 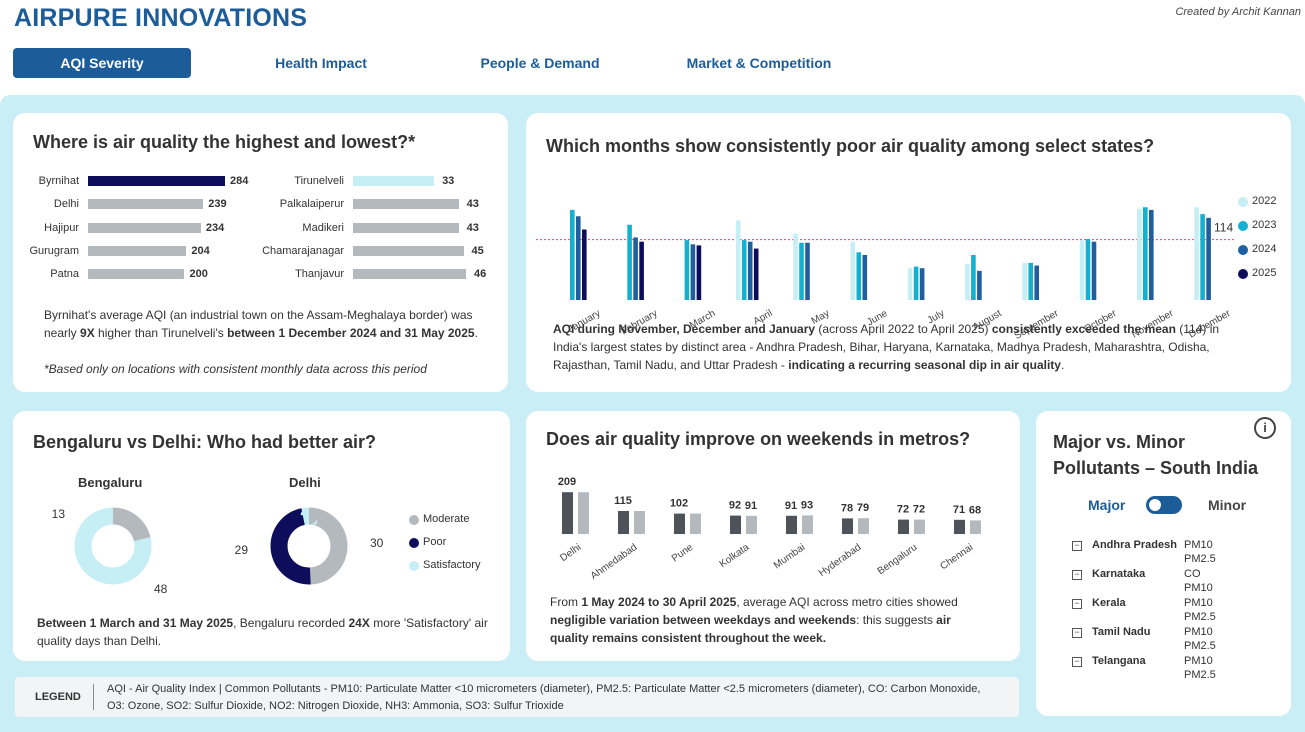 I want to click on toggle-minor-label: Minor, so click(x=1227, y=505).